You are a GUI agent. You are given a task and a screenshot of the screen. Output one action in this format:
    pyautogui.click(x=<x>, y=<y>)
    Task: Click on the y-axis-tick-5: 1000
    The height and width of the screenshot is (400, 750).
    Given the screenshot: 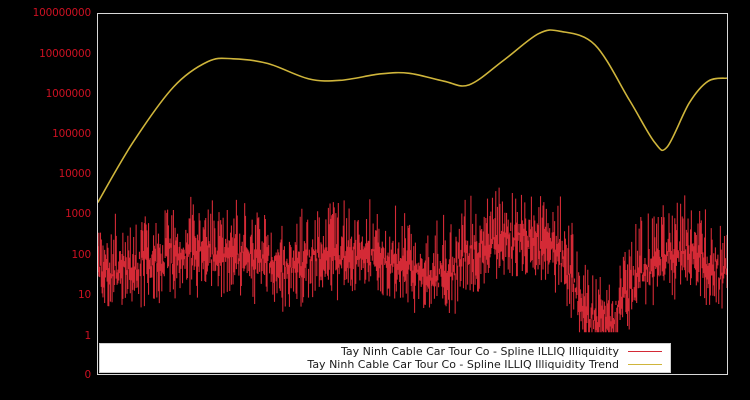 What is the action you would take?
    pyautogui.click(x=78, y=214)
    